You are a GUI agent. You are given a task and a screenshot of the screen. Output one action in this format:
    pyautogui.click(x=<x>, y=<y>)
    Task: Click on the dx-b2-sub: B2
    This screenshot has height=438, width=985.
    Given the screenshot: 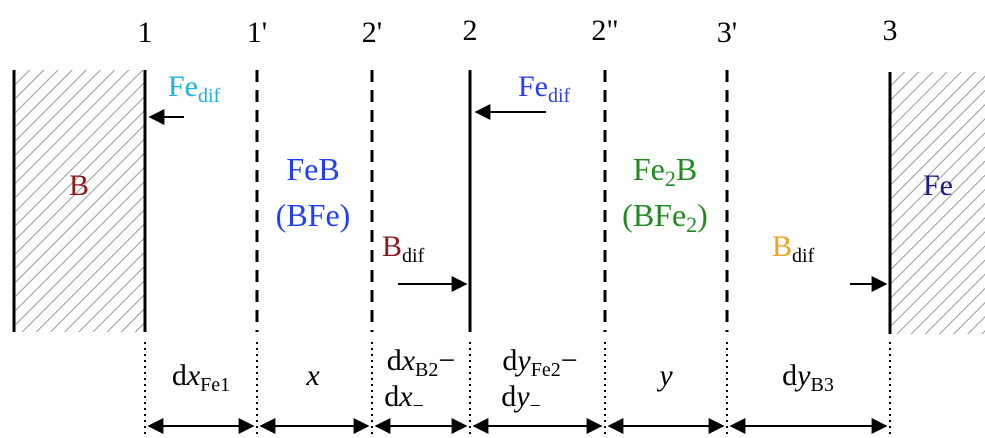 What is the action you would take?
    pyautogui.click(x=426, y=370)
    